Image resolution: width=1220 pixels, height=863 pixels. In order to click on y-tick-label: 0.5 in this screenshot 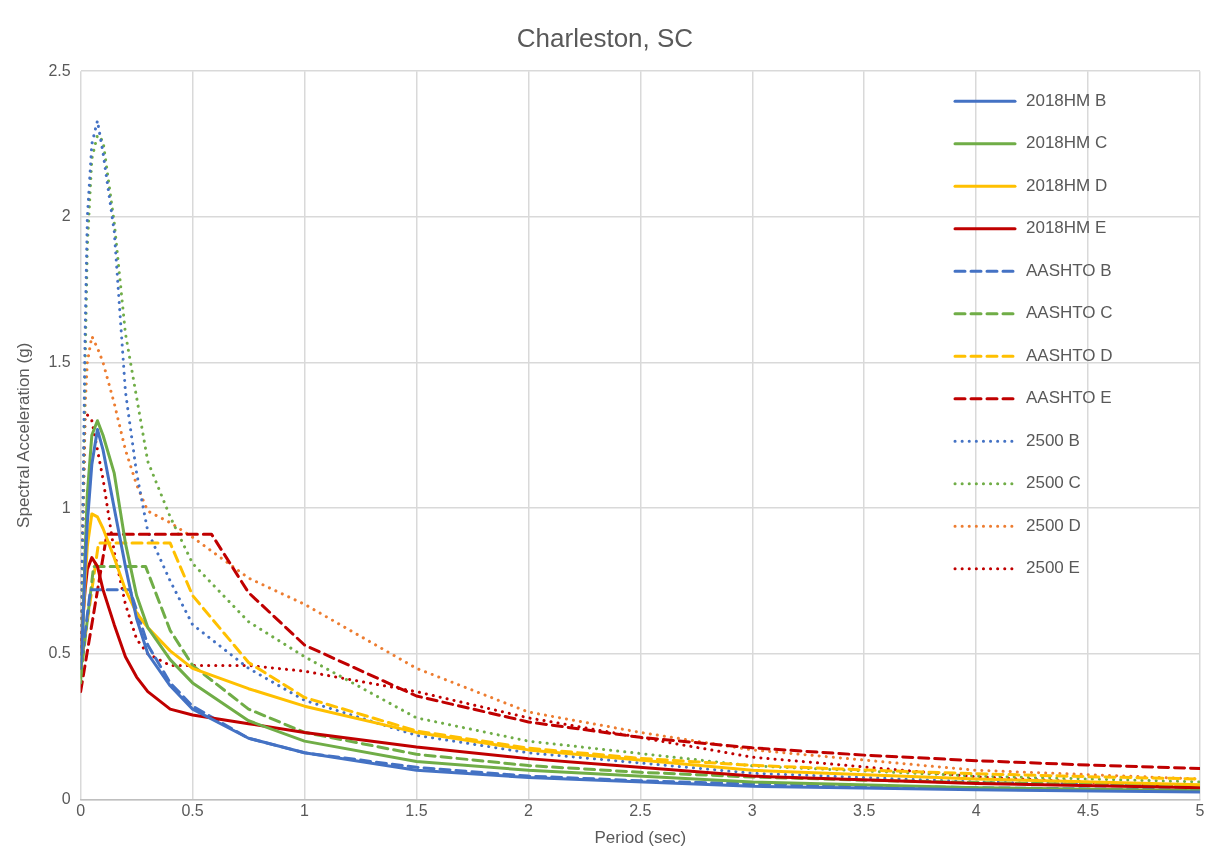, I will do `click(59, 653)`.